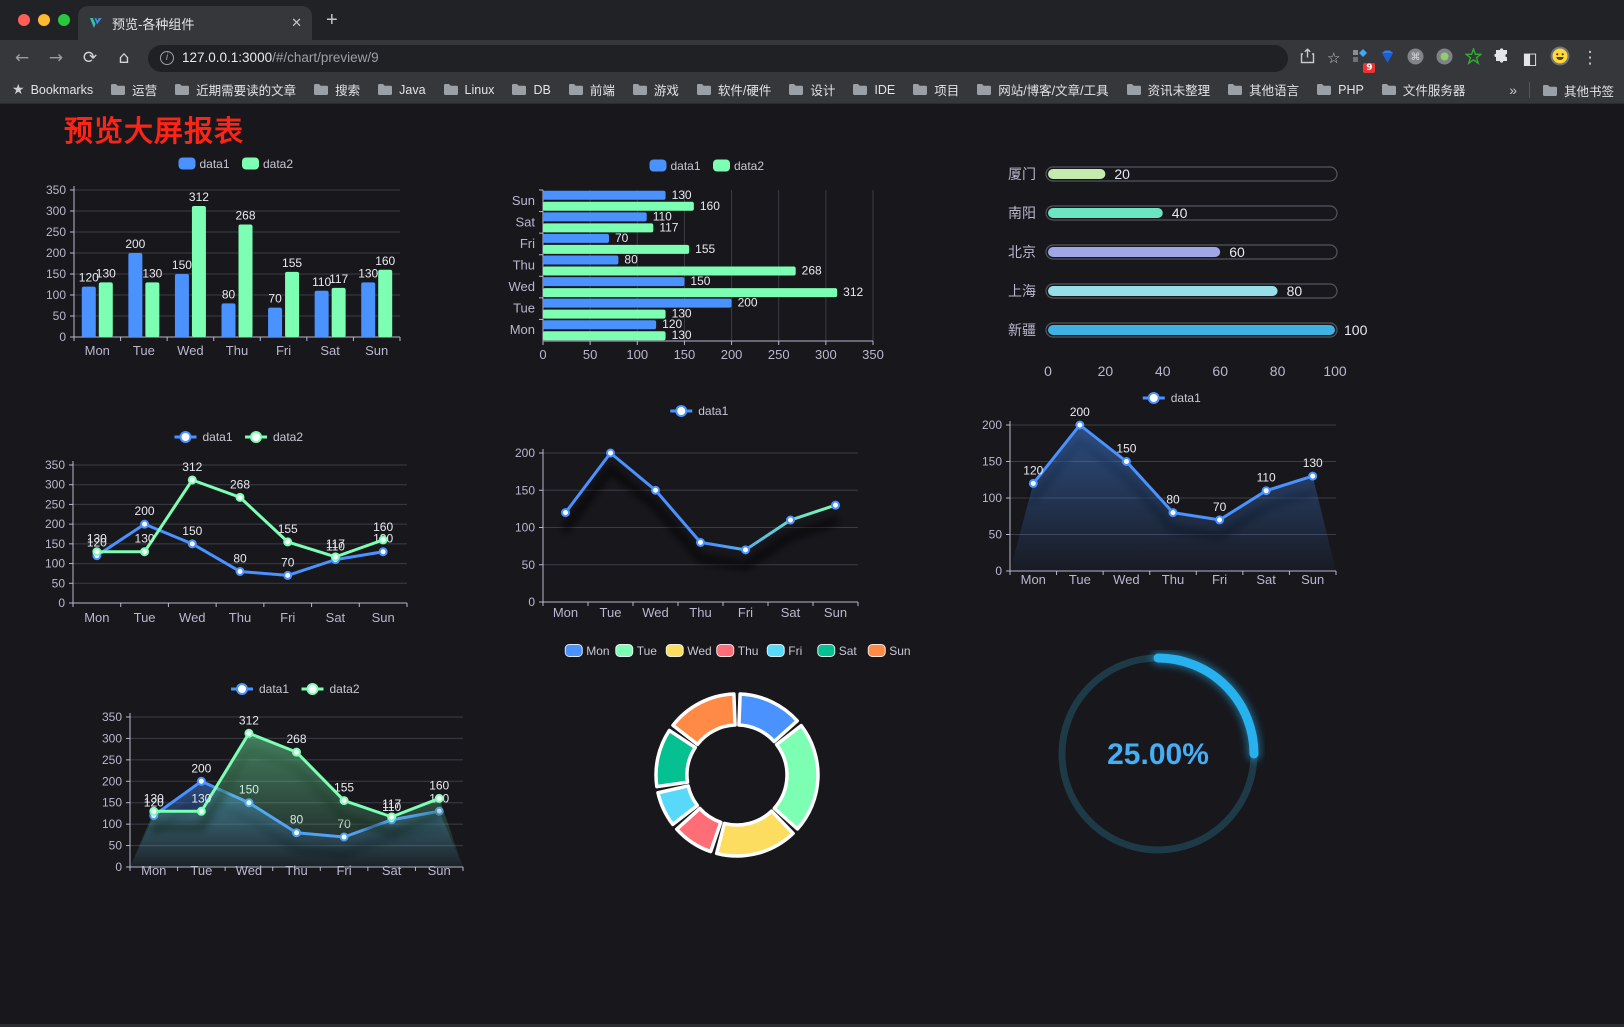  What do you see at coordinates (1182, 262) in the screenshot?
I see `city-progress-chart: 厦门 20 南阳 40 北京 60 上海 80 新疆 100 0 20 40 60 80 100` at bounding box center [1182, 262].